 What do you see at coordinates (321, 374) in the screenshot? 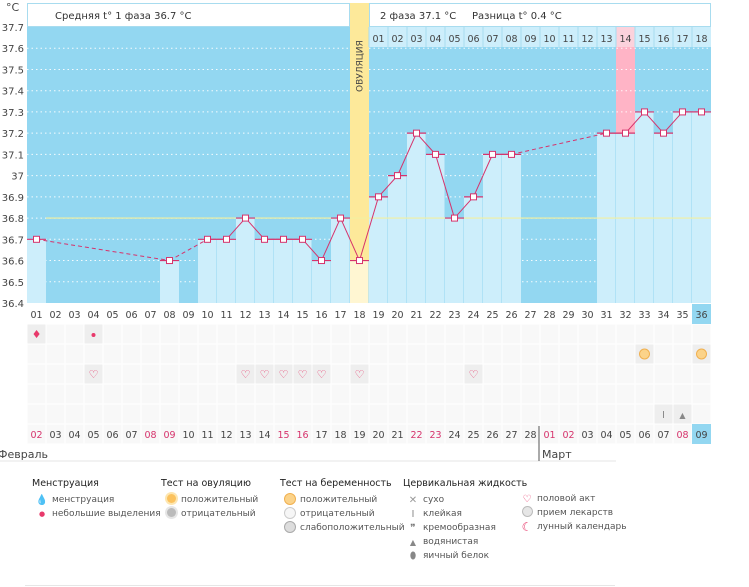
I see `marker-cell-filled` at bounding box center [321, 374].